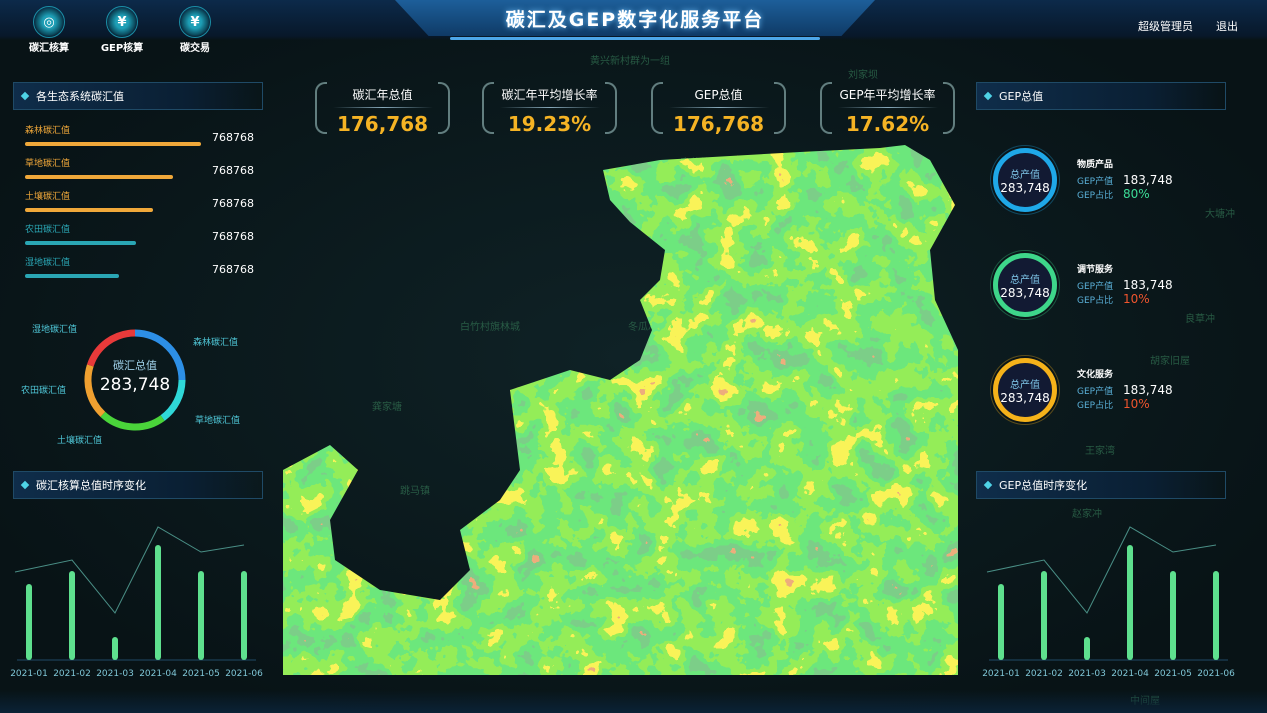 Image resolution: width=1267 pixels, height=713 pixels. Describe the element at coordinates (1227, 26) in the screenshot. I see `logout-button: 退出` at that location.